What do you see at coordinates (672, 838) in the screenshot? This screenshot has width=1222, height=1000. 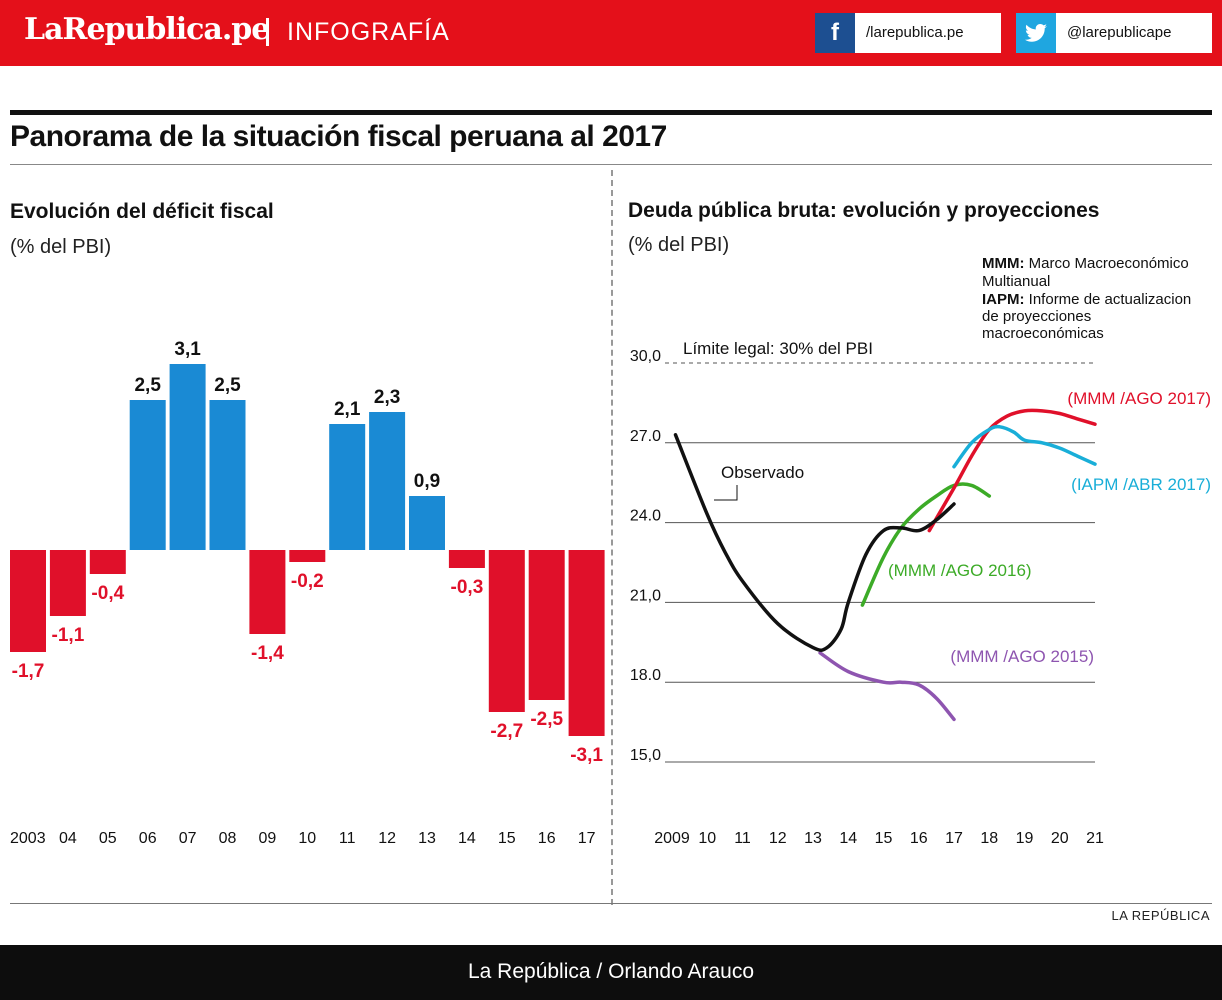 I see `debt-year-tick: 2009` at bounding box center [672, 838].